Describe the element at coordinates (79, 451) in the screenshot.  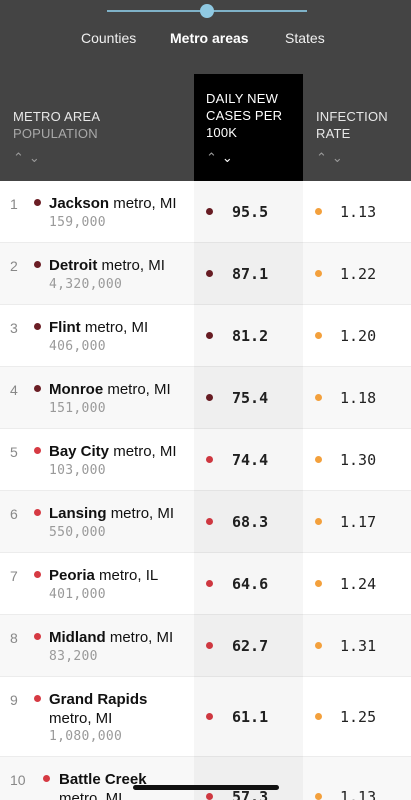
I see `metro-name-primary: Bay City` at that location.